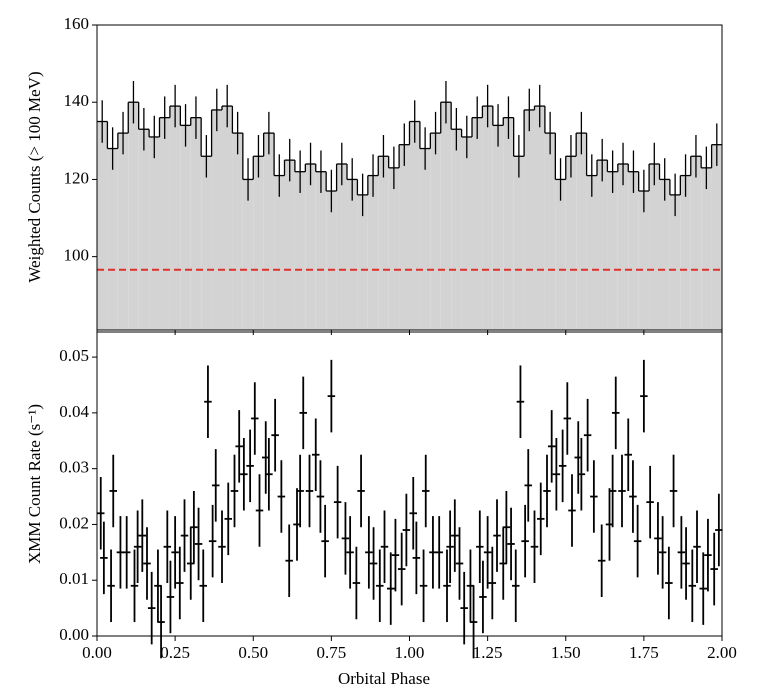 This screenshot has height=697, width=768. I want to click on y-tick-label: 0.02, so click(74, 522).